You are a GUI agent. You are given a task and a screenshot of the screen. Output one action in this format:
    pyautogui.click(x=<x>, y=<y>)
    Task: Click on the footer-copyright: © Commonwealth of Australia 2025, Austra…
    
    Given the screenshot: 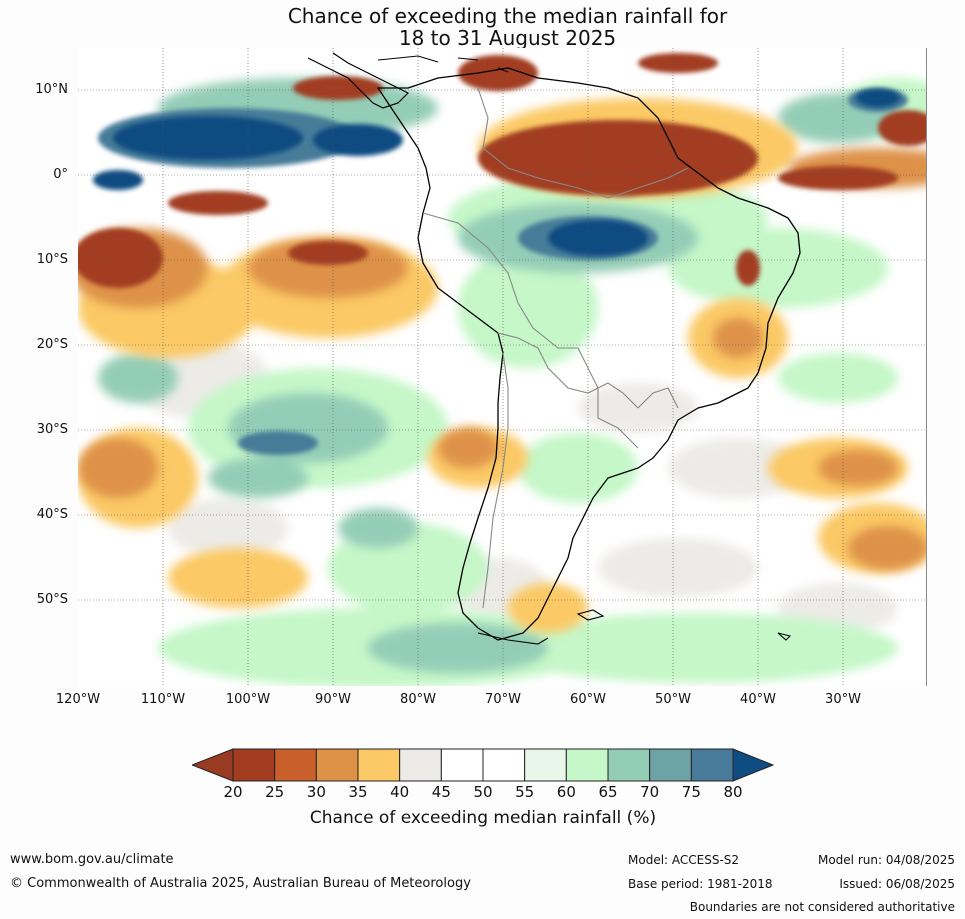 What is the action you would take?
    pyautogui.click(x=240, y=883)
    